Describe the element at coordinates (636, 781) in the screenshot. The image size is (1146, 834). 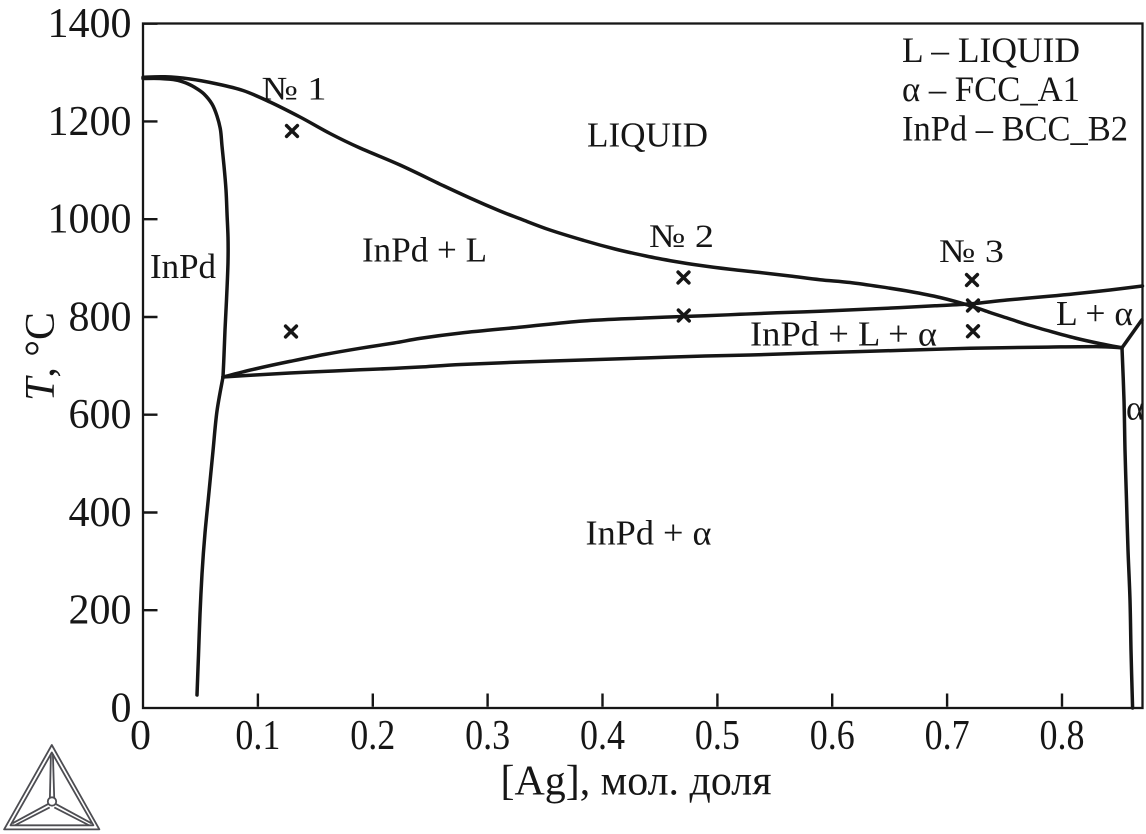
I see `svg-text: [Ag], мол. доля` at that location.